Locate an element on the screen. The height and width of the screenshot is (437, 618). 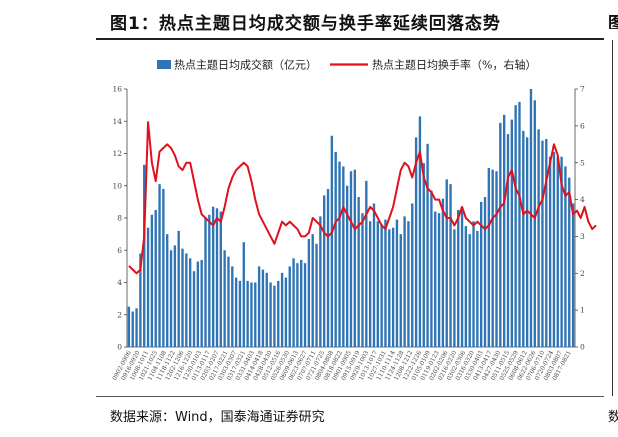
title-rule is located at coordinates (350, 39).